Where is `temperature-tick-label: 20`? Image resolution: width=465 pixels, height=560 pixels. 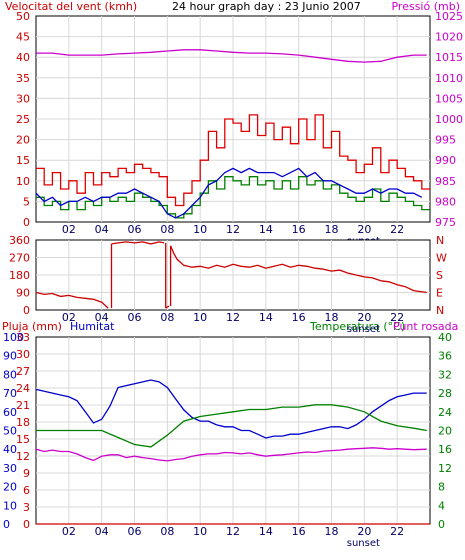
temperature-tick-label: 20 is located at coordinates (445, 431).